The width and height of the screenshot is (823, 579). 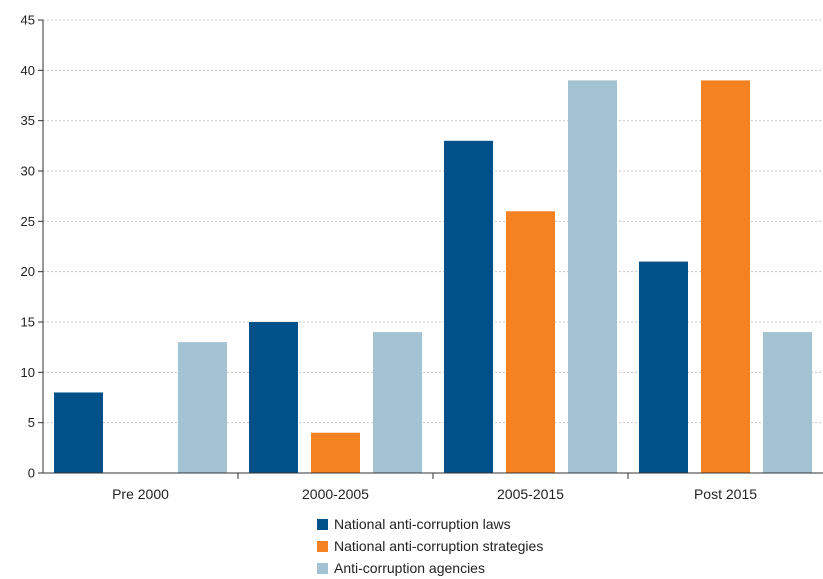 I want to click on y-tick-label: 30, so click(x=28, y=171).